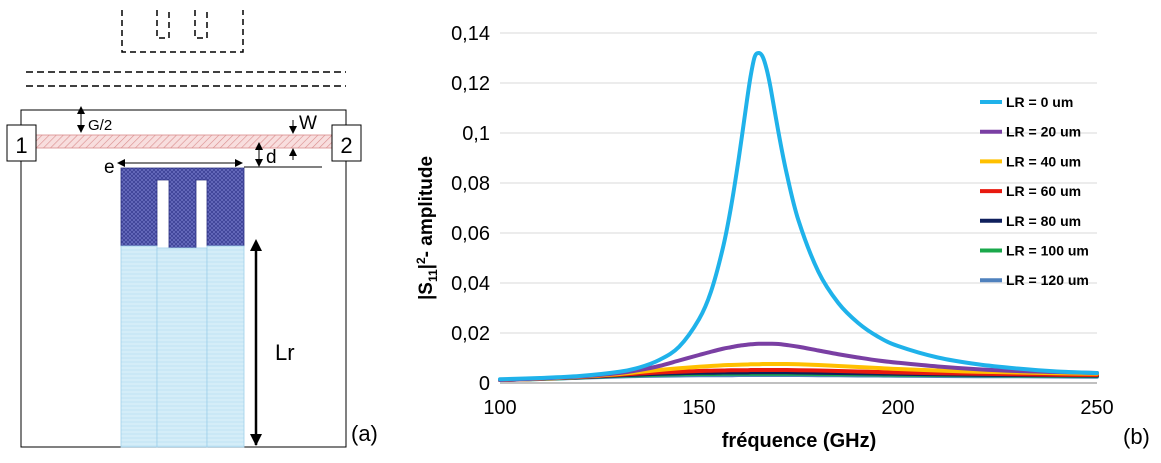 This screenshot has width=1161, height=463. Describe the element at coordinates (364, 433) in the screenshot. I see `panel-a-label: (a)` at that location.